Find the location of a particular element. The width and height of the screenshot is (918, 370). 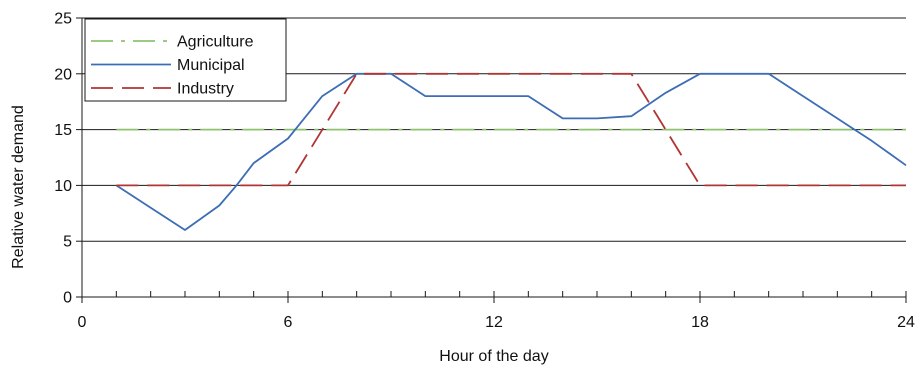

x-tick-label: 6 is located at coordinates (288, 322).